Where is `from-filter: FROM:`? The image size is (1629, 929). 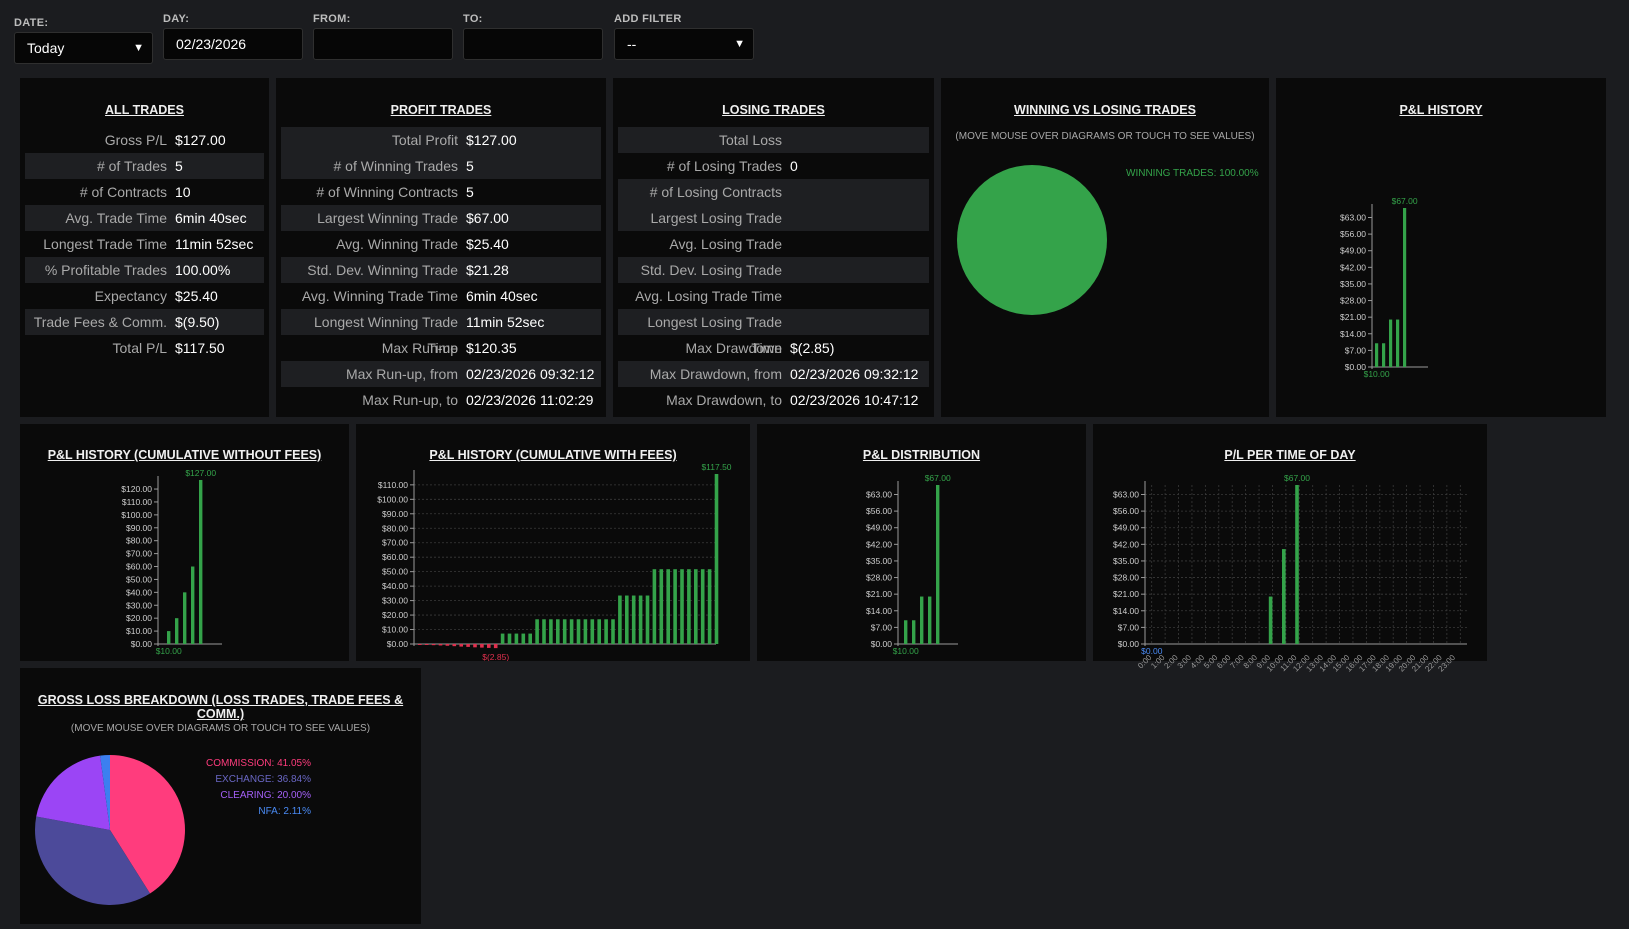 from-filter: FROM: is located at coordinates (383, 35).